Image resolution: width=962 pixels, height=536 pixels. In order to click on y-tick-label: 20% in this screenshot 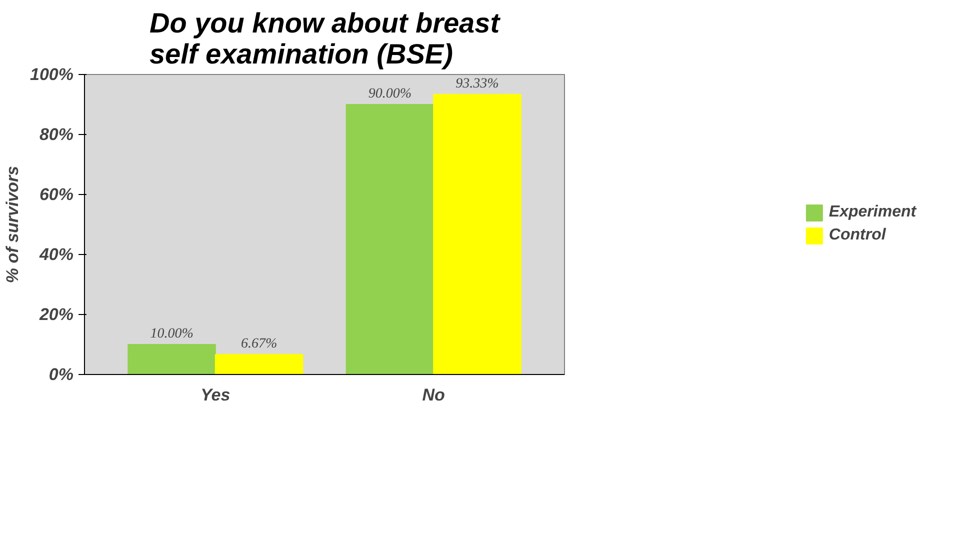, I will do `click(56, 314)`.